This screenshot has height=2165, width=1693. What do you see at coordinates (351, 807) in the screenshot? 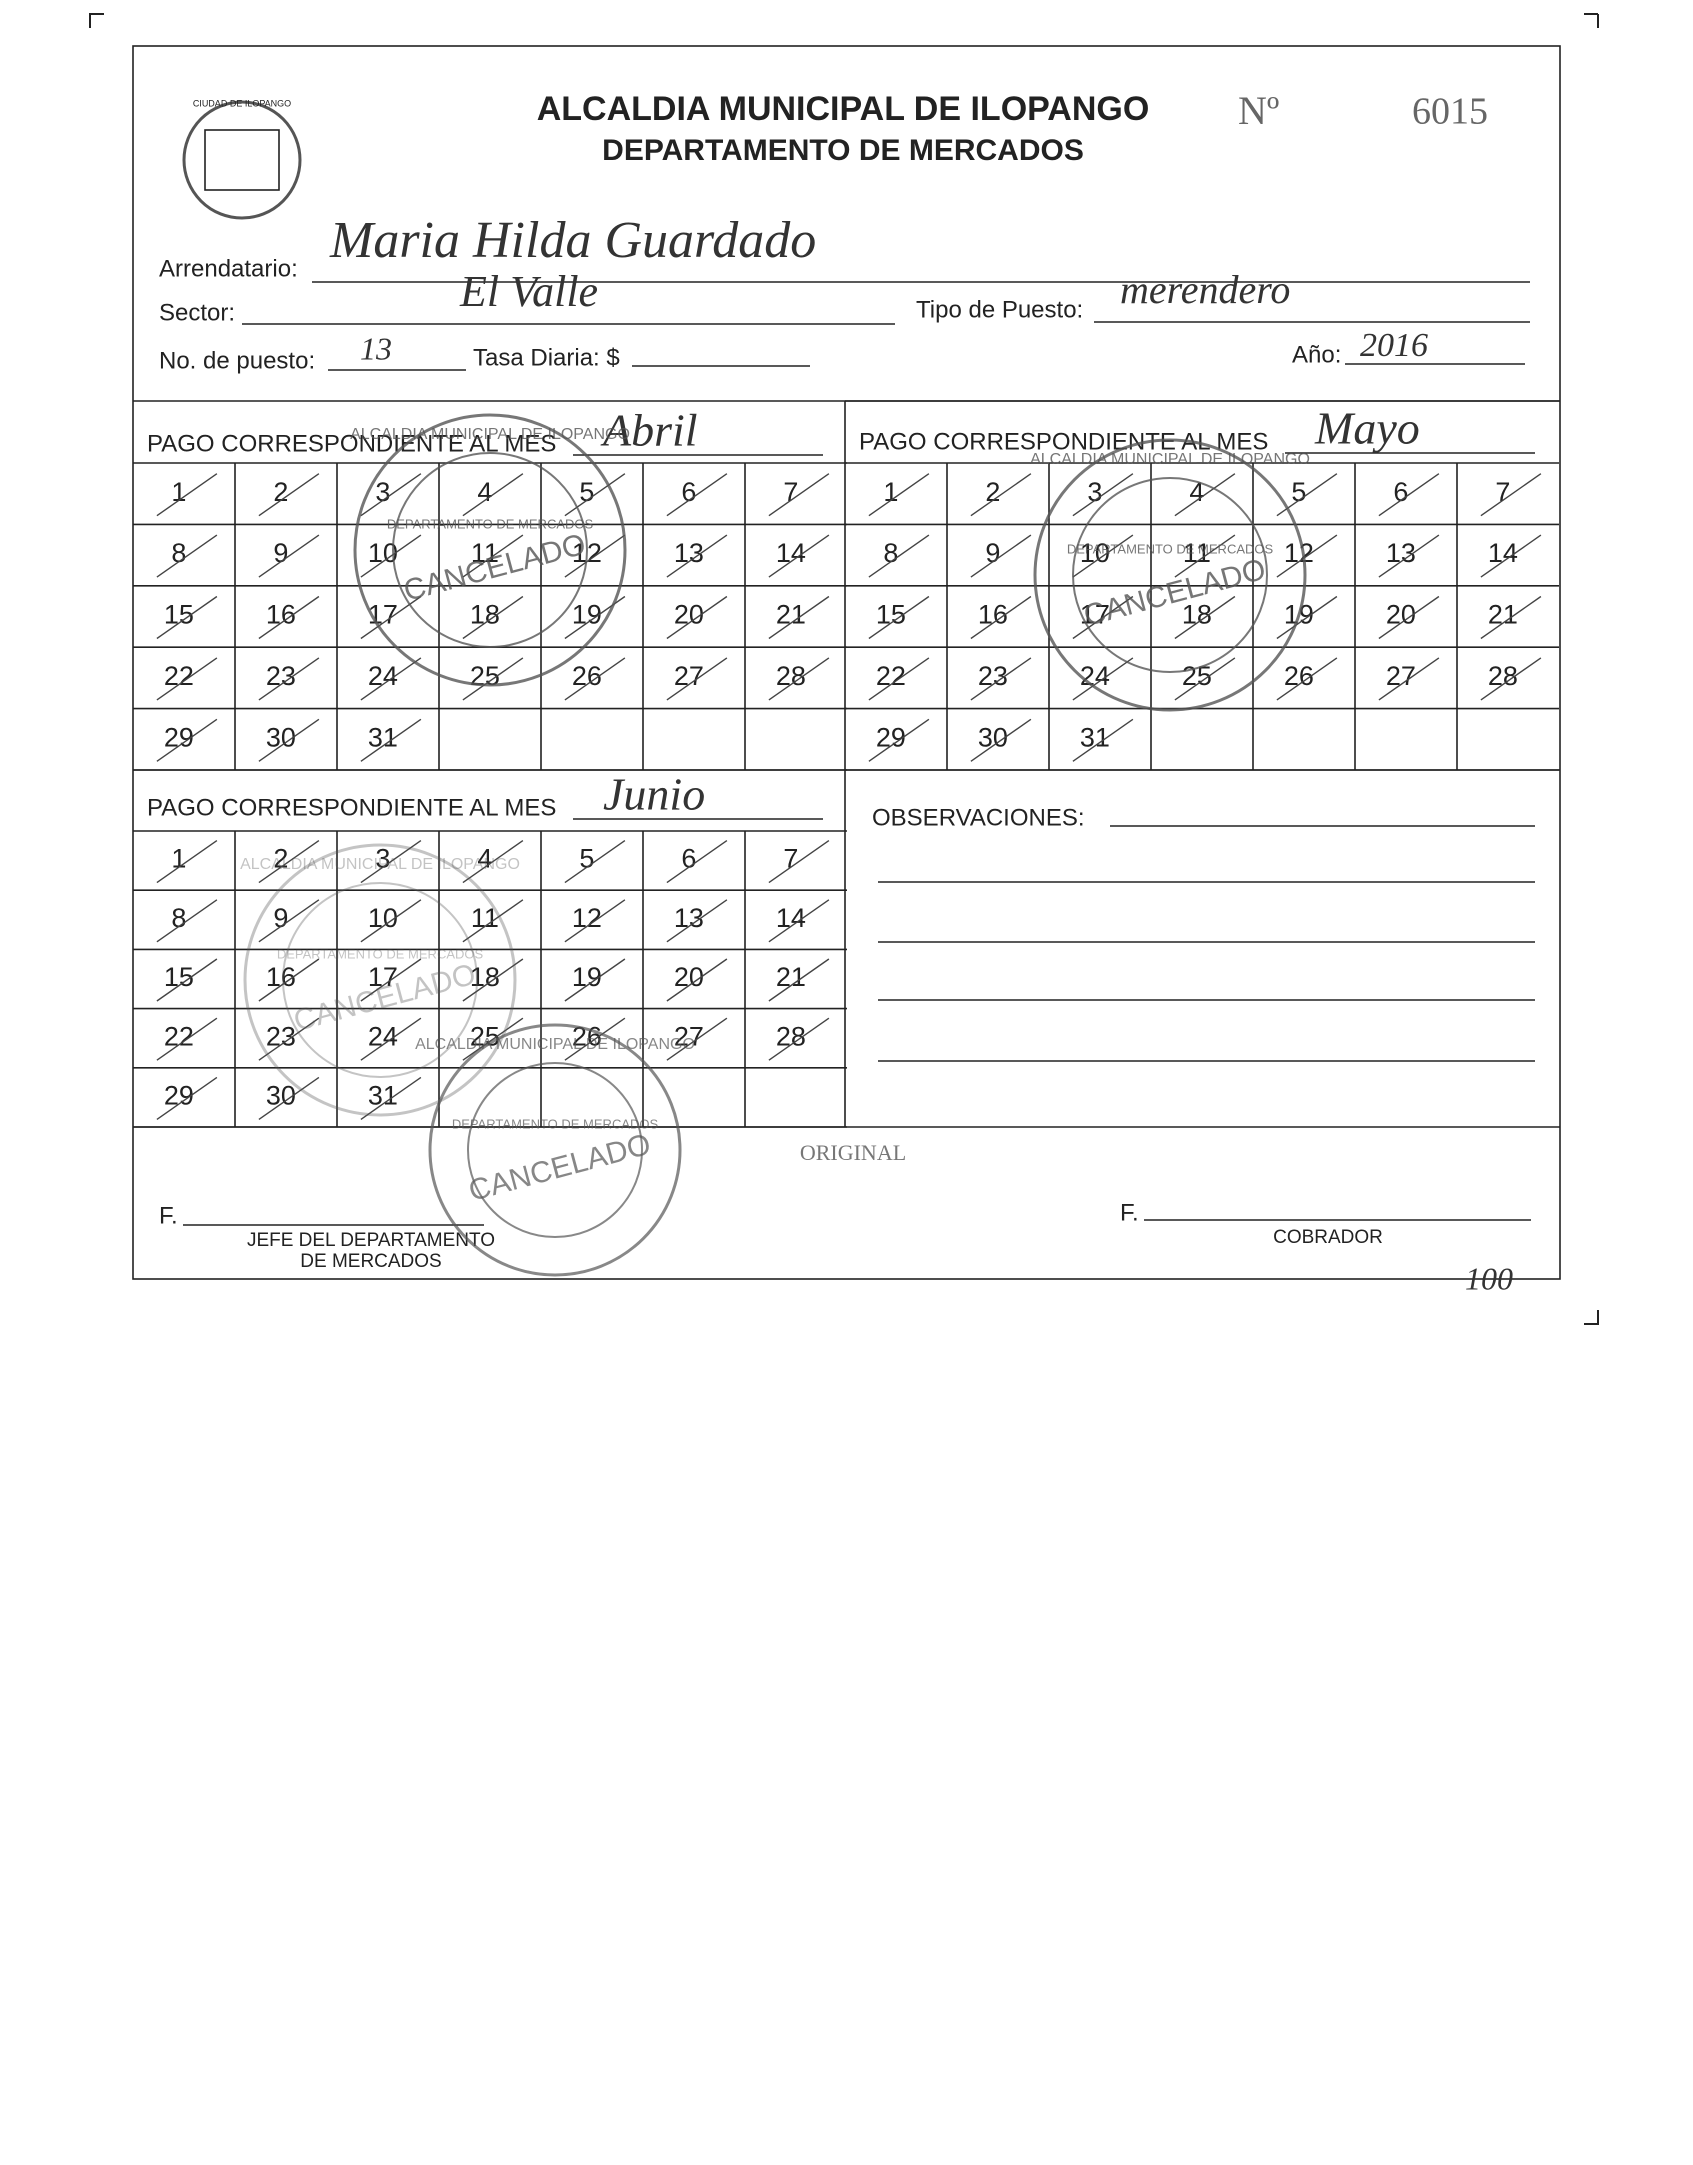
I see `month-label: PAGO CORRESPONDIENTE AL MES` at bounding box center [351, 807].